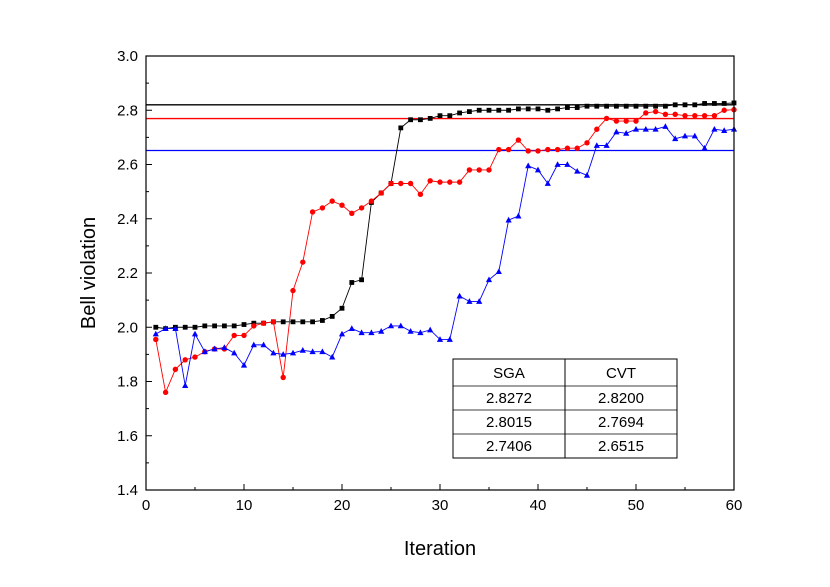 Image resolution: width=830 pixels, height=587 pixels. Describe the element at coordinates (538, 505) in the screenshot. I see `x-tick-label: 40` at that location.